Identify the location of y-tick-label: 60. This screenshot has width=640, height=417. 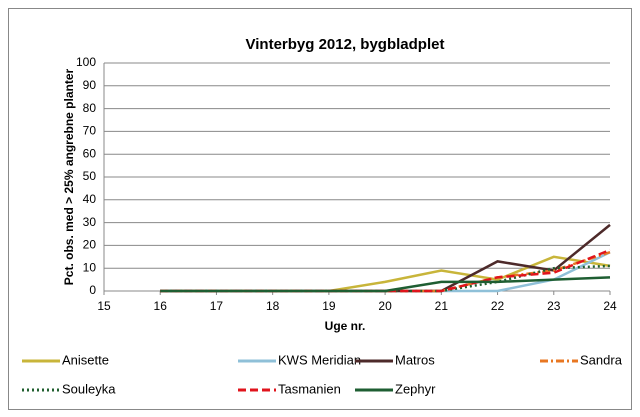
(90, 153).